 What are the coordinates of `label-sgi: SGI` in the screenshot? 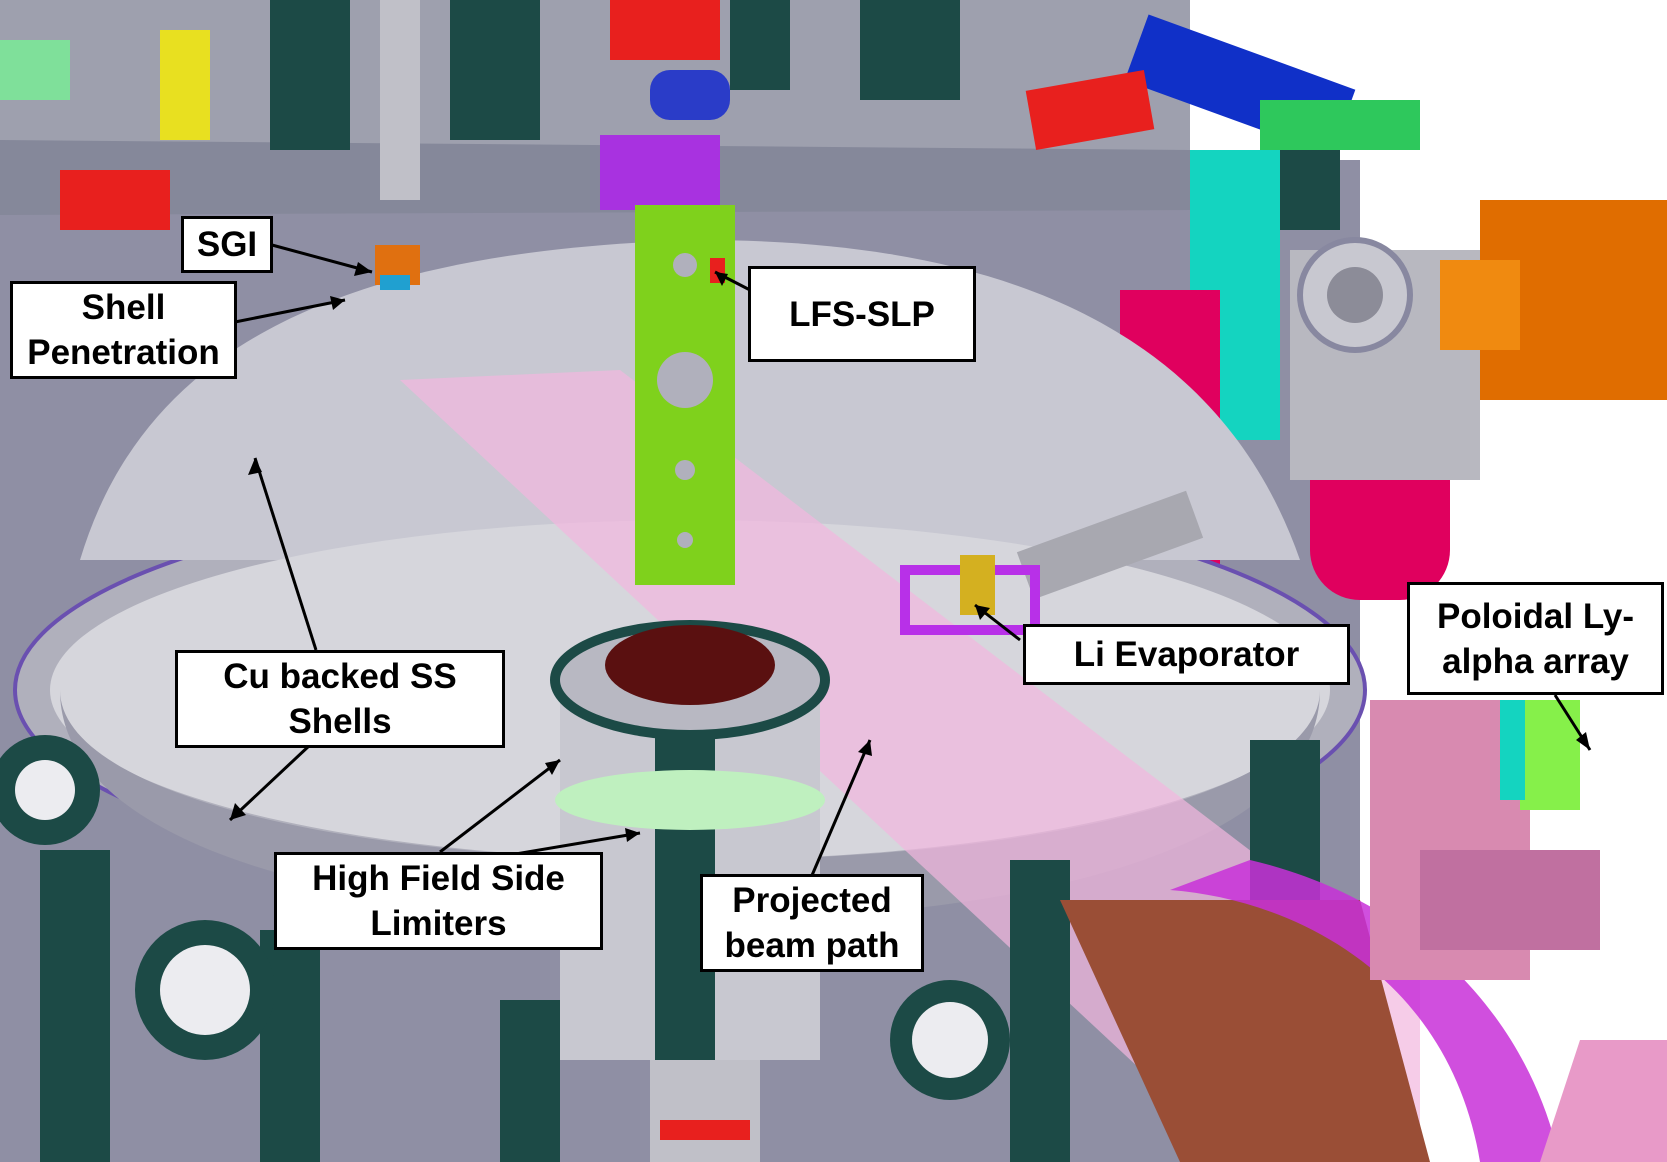 It's located at (227, 244).